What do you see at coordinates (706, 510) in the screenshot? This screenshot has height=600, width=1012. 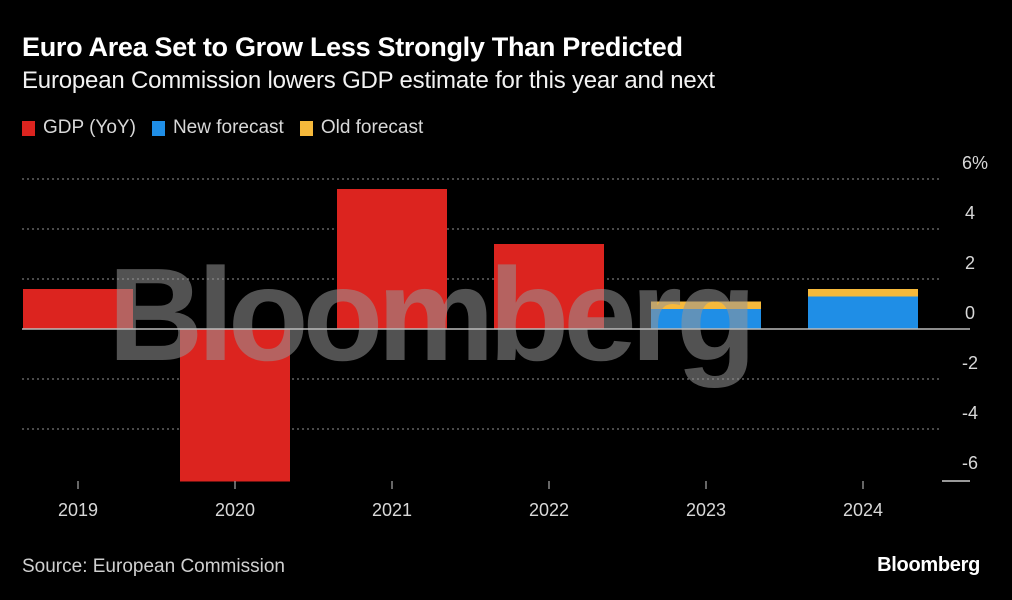 I see `x-tick-label: 2023` at bounding box center [706, 510].